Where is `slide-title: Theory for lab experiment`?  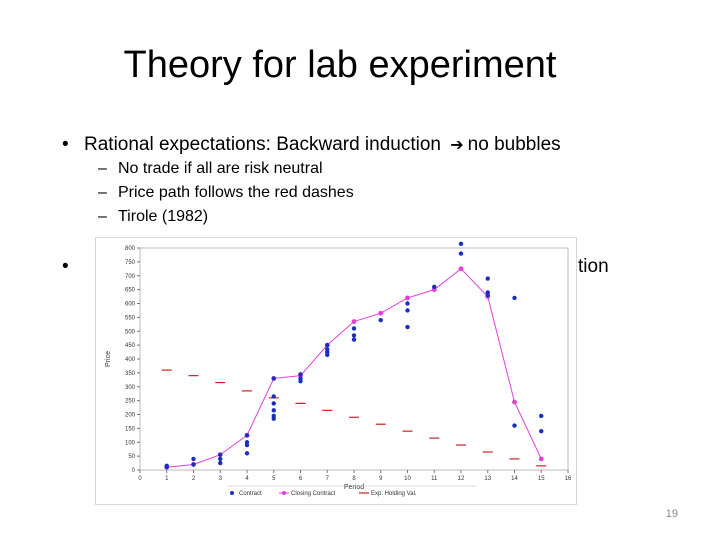 slide-title: Theory for lab experiment is located at coordinates (340, 65).